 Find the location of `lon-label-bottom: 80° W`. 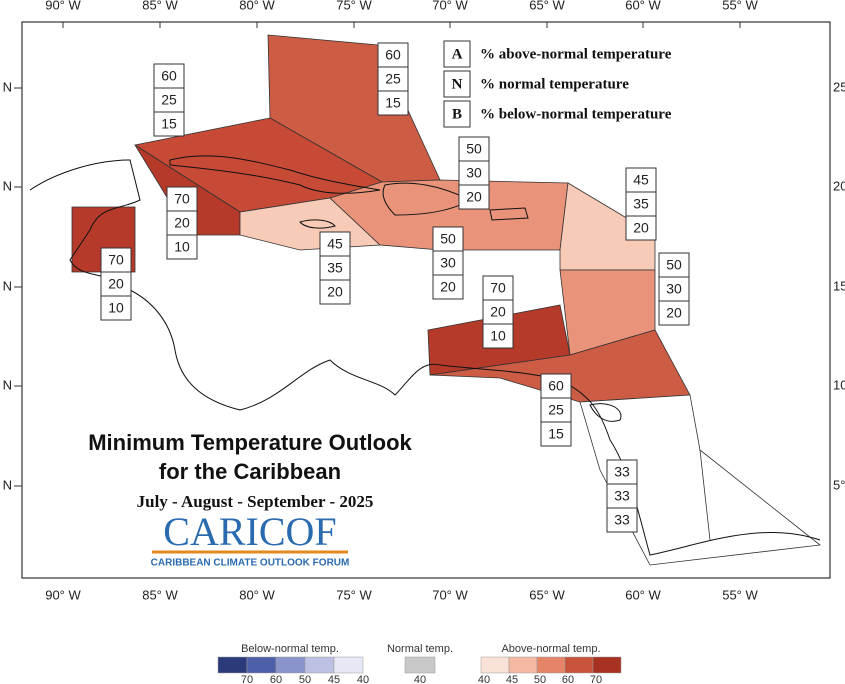

lon-label-bottom: 80° W is located at coordinates (257, 594).